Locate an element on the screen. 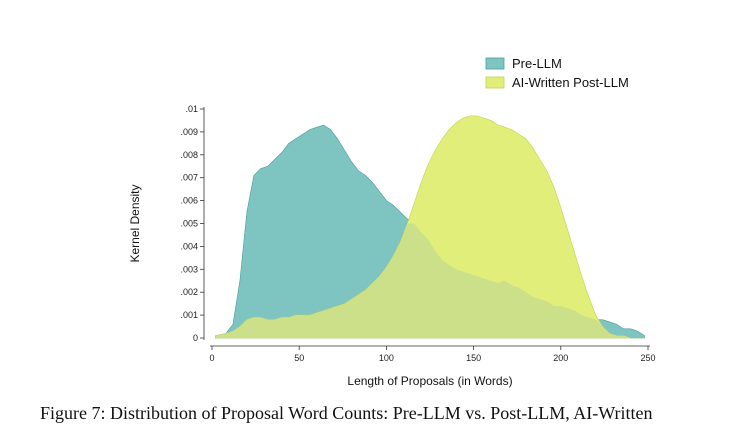 This screenshot has width=747, height=429. legend-swatch-pre-llm is located at coordinates (495, 63).